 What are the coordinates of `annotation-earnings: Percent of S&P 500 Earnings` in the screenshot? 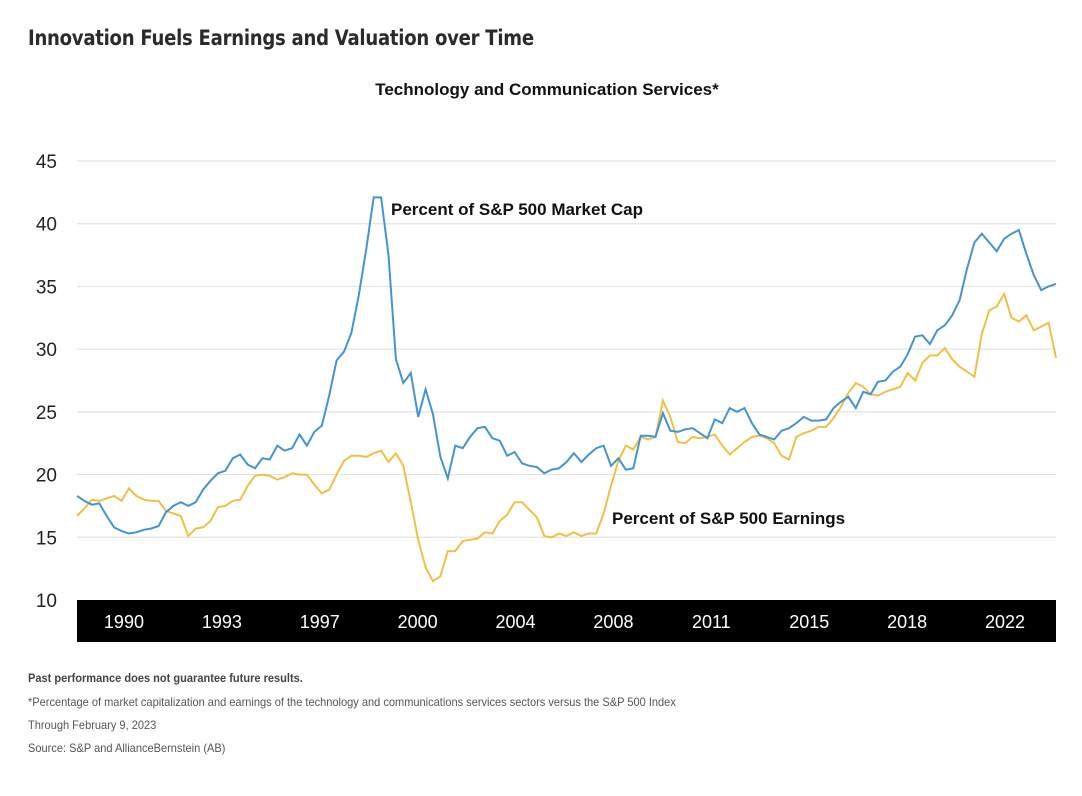 It's located at (728, 518).